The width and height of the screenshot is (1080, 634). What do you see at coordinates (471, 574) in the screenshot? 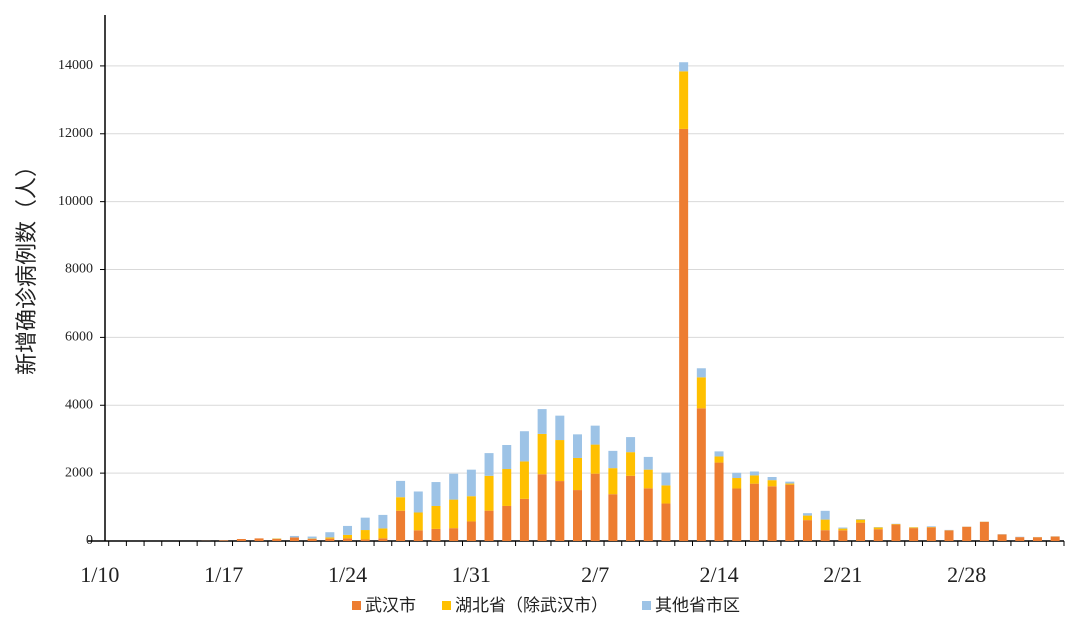
I see `x-tick-label: 1/31` at bounding box center [471, 574].